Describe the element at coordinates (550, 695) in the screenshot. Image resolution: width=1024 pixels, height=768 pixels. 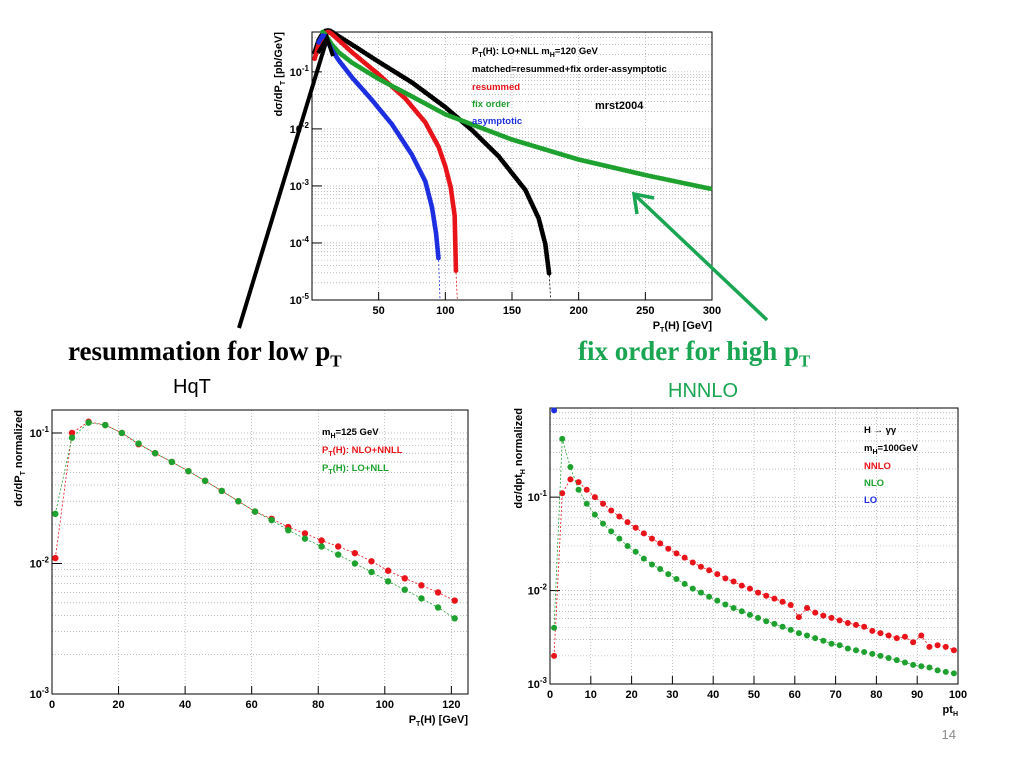
I see `x-tick-label: 0` at that location.